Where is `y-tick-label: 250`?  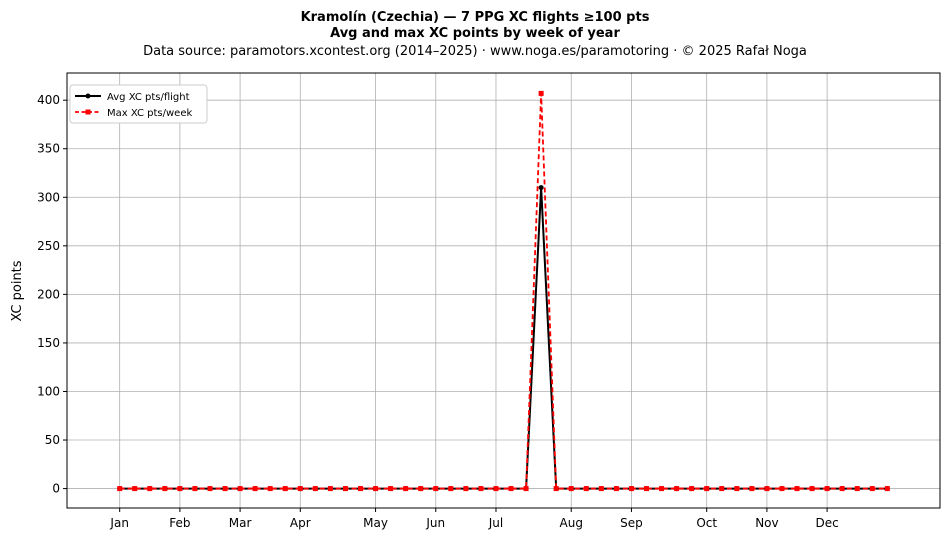
y-tick-label: 250 is located at coordinates (48, 246).